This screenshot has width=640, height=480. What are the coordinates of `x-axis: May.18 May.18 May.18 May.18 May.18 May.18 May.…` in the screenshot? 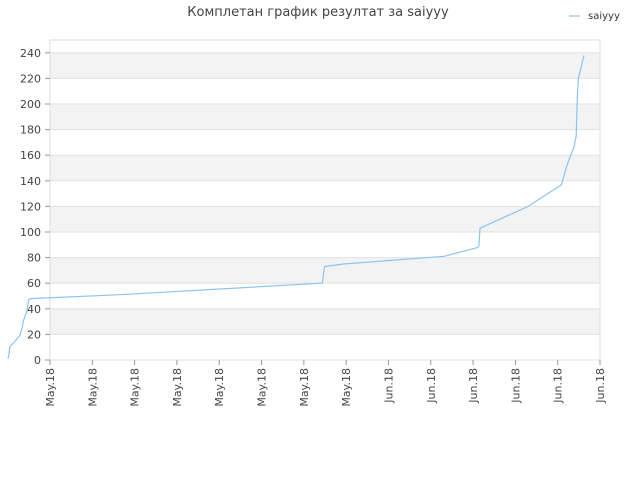 It's located at (325, 383).